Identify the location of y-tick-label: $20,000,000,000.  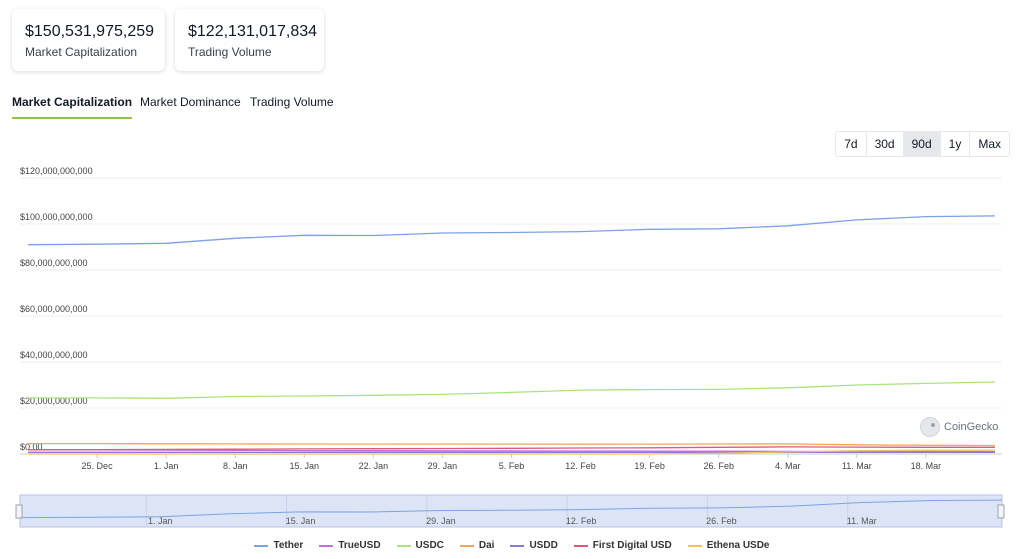
(54, 401).